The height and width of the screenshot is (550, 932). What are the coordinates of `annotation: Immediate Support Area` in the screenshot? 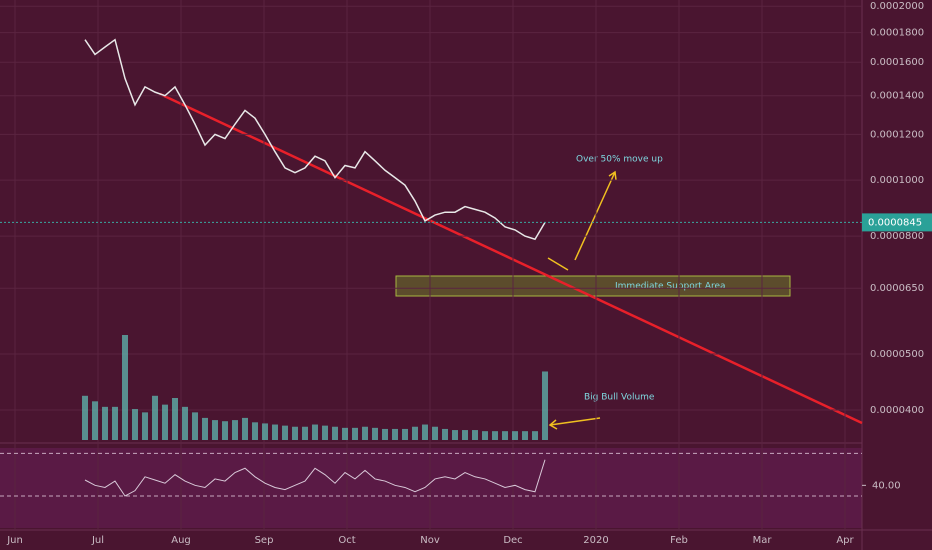 It's located at (670, 287).